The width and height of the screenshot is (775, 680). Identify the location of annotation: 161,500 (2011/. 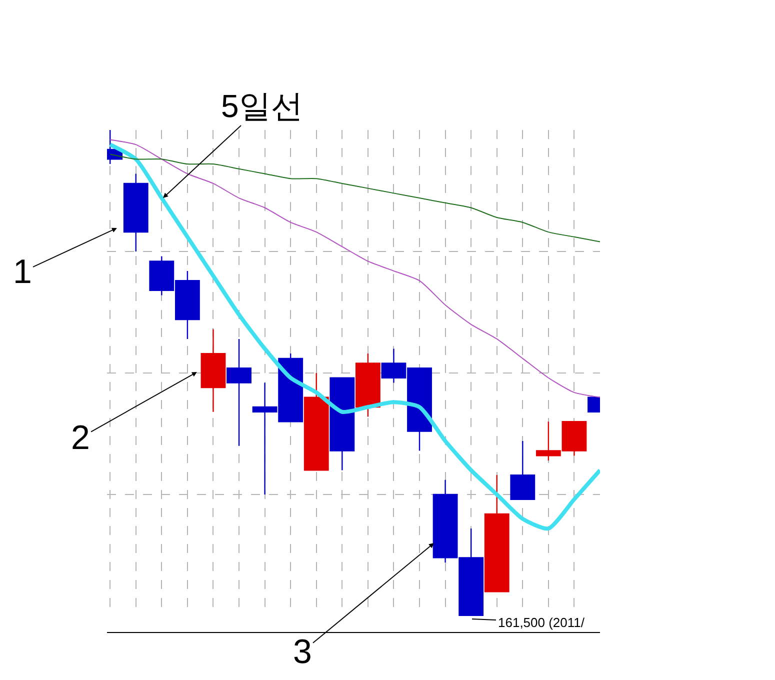
(541, 622).